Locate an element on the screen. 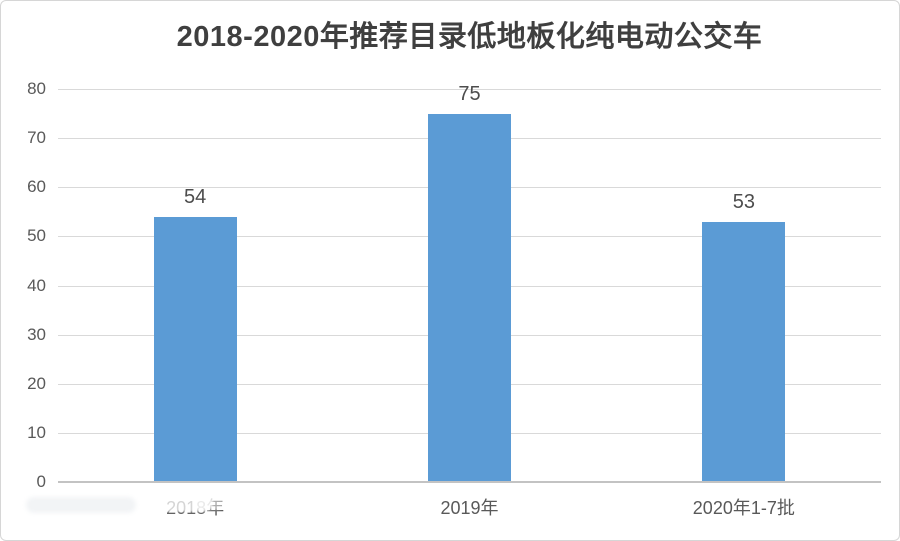 Image resolution: width=900 pixels, height=541 pixels. y-tick-label: 40 is located at coordinates (36, 285).